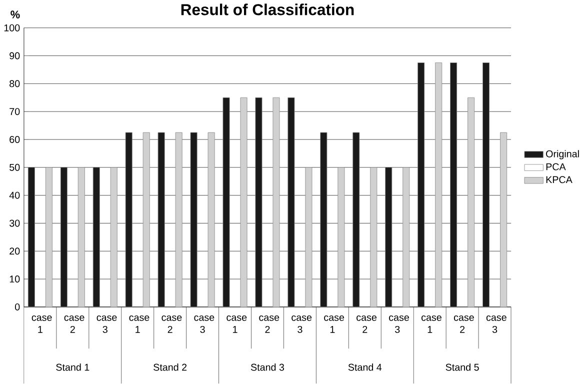 This screenshot has height=384, width=585. Describe the element at coordinates (15, 112) in the screenshot. I see `y-tick-label: 70` at that location.